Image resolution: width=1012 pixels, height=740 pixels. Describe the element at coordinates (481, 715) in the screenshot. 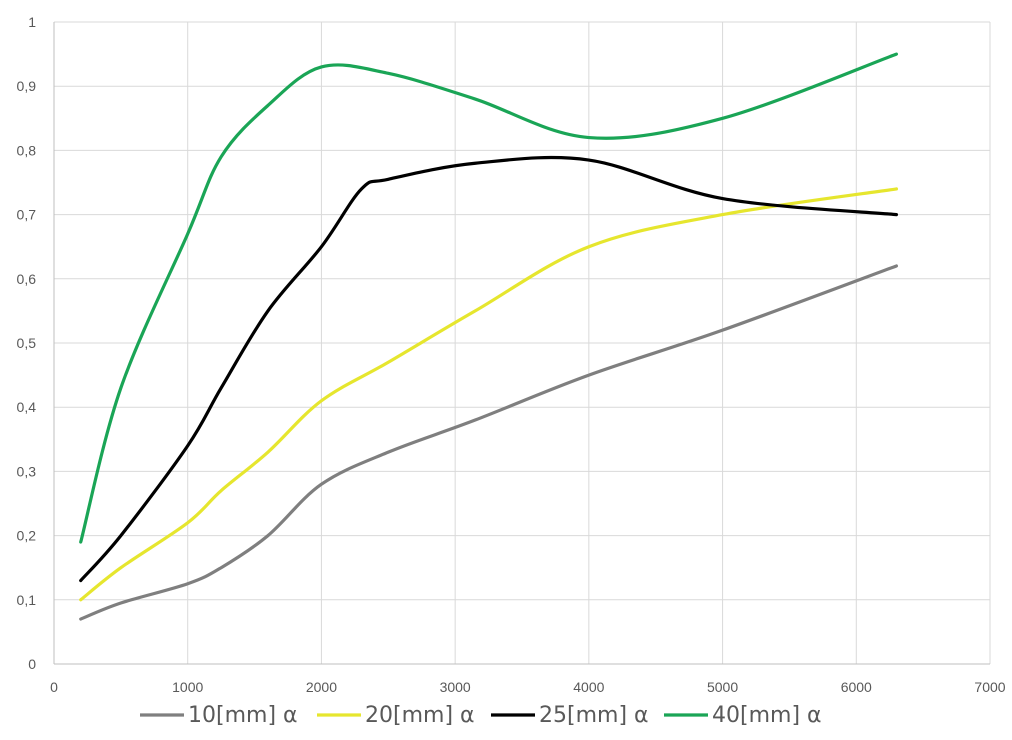

I see `legend: 10[mm] α 20[mm] α 25[mm] α 40[mm] α` at that location.